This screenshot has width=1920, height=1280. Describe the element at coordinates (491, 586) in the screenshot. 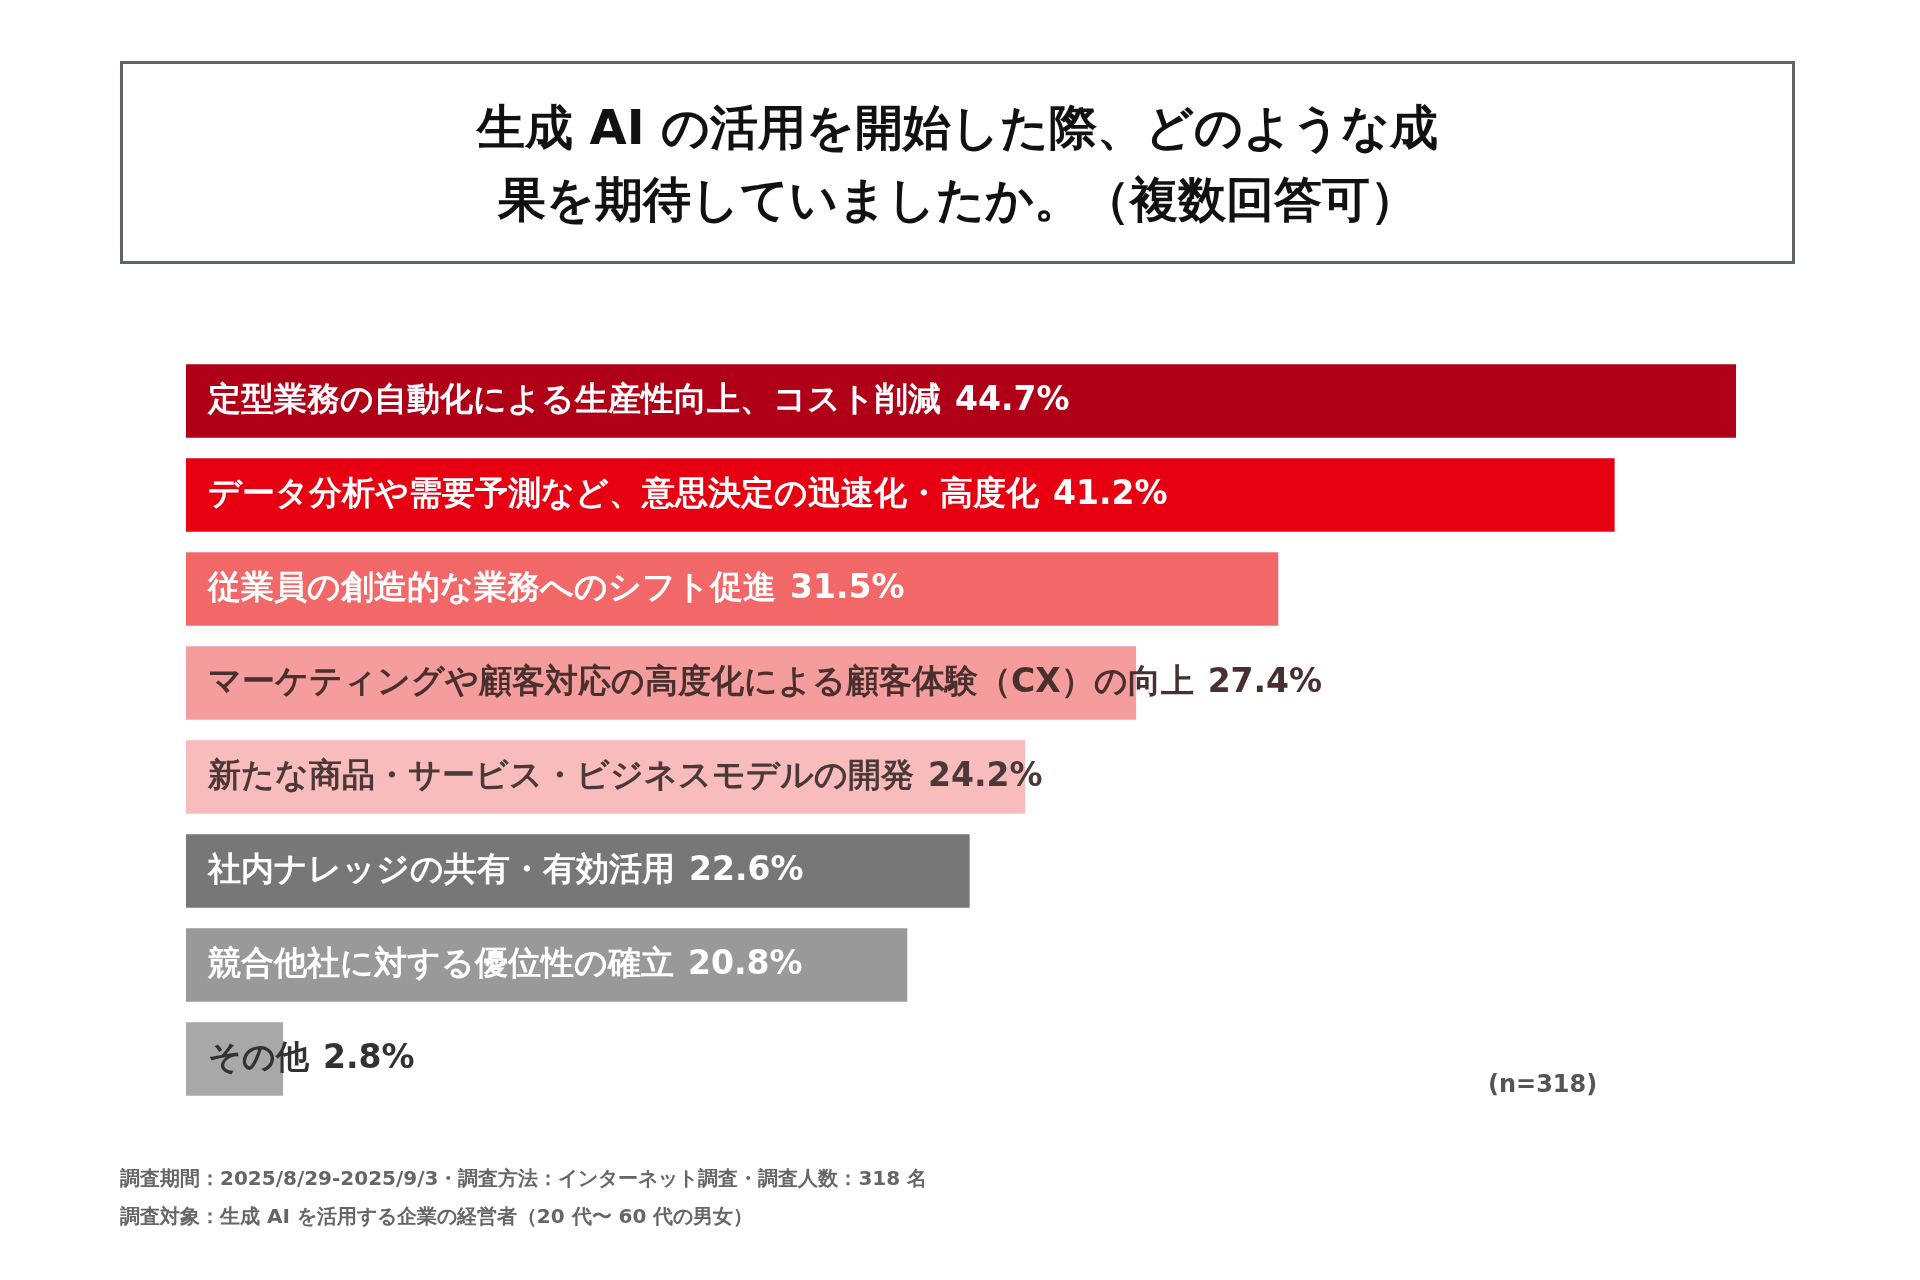

I see `y-tick-label: 従業員の創造的な業務へのシフト促進` at that location.